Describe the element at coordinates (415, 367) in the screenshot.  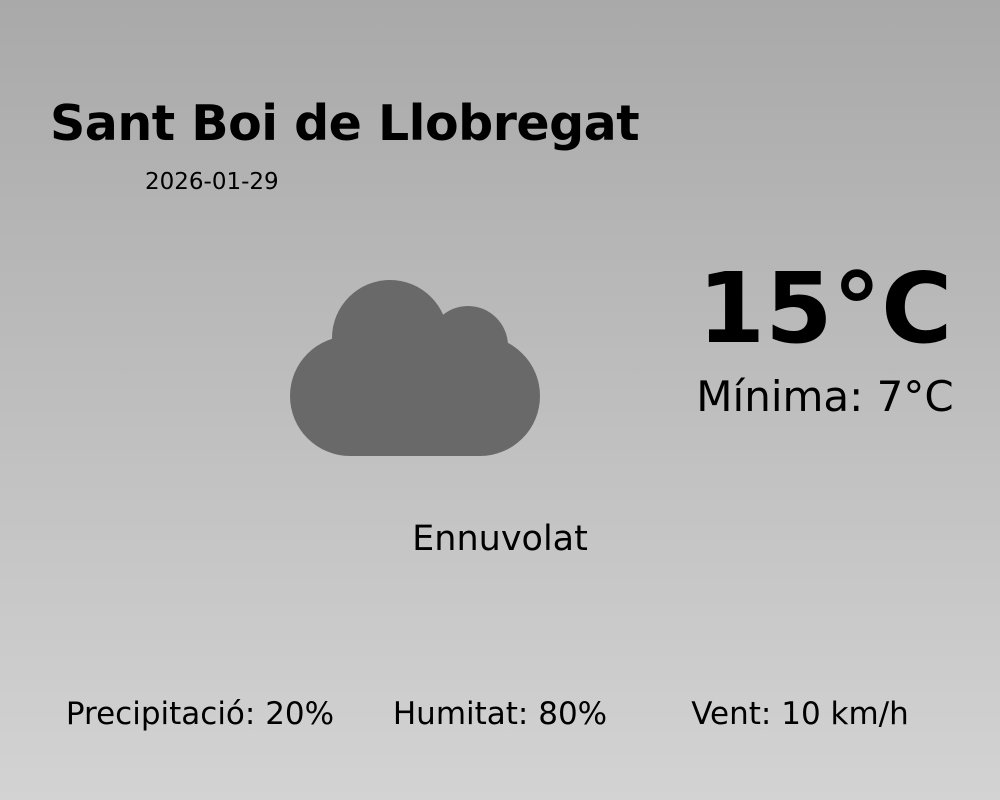
I see `cloud-icon` at that location.